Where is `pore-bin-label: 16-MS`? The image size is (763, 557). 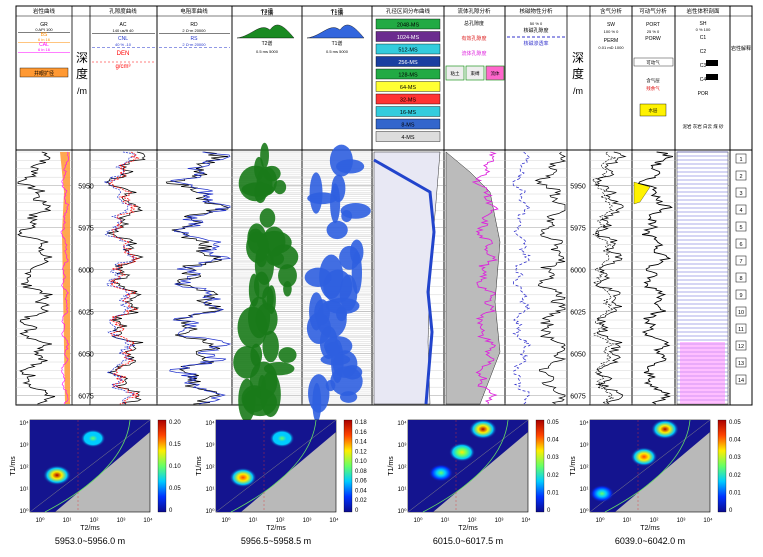 pore-bin-label: 16-MS is located at coordinates (408, 113).